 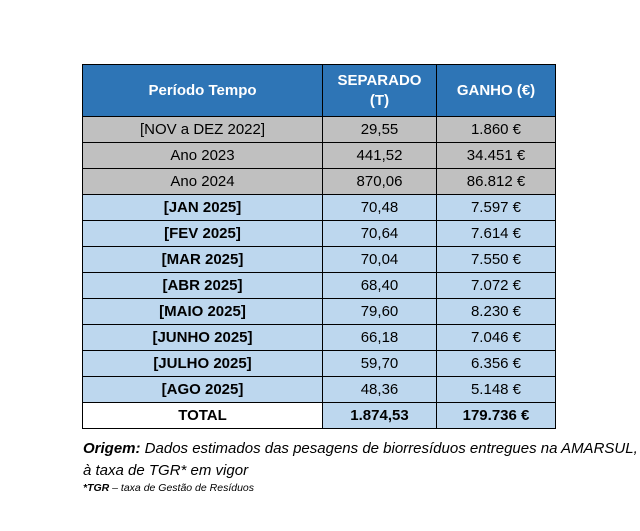 What do you see at coordinates (202, 207) in the screenshot?
I see `cell-period: [JAN 2025]` at bounding box center [202, 207].